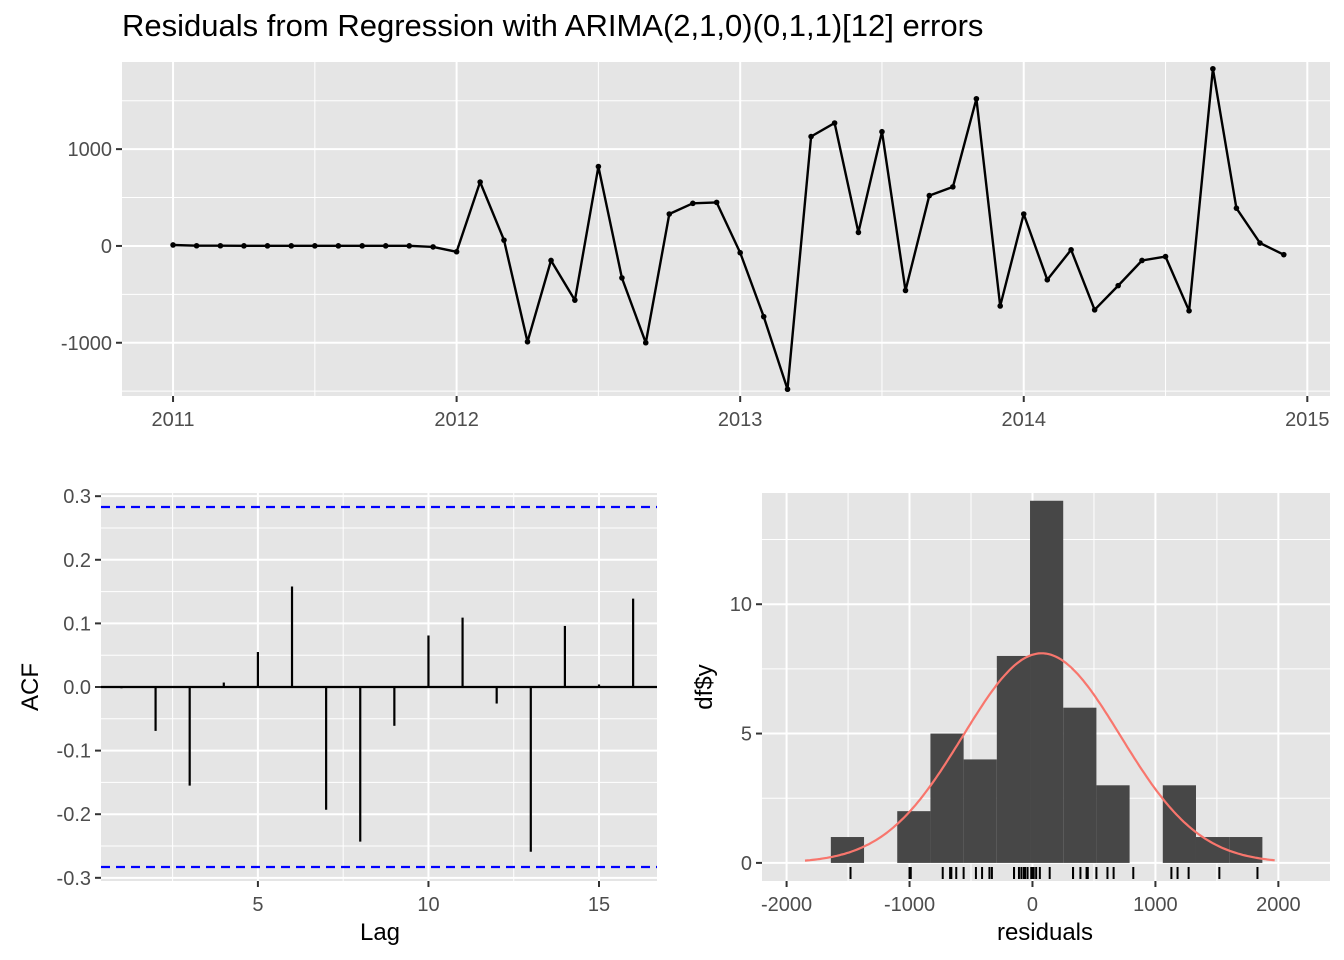  Describe the element at coordinates (77, 561) in the screenshot. I see `y-tick-label: 0.2` at that location.